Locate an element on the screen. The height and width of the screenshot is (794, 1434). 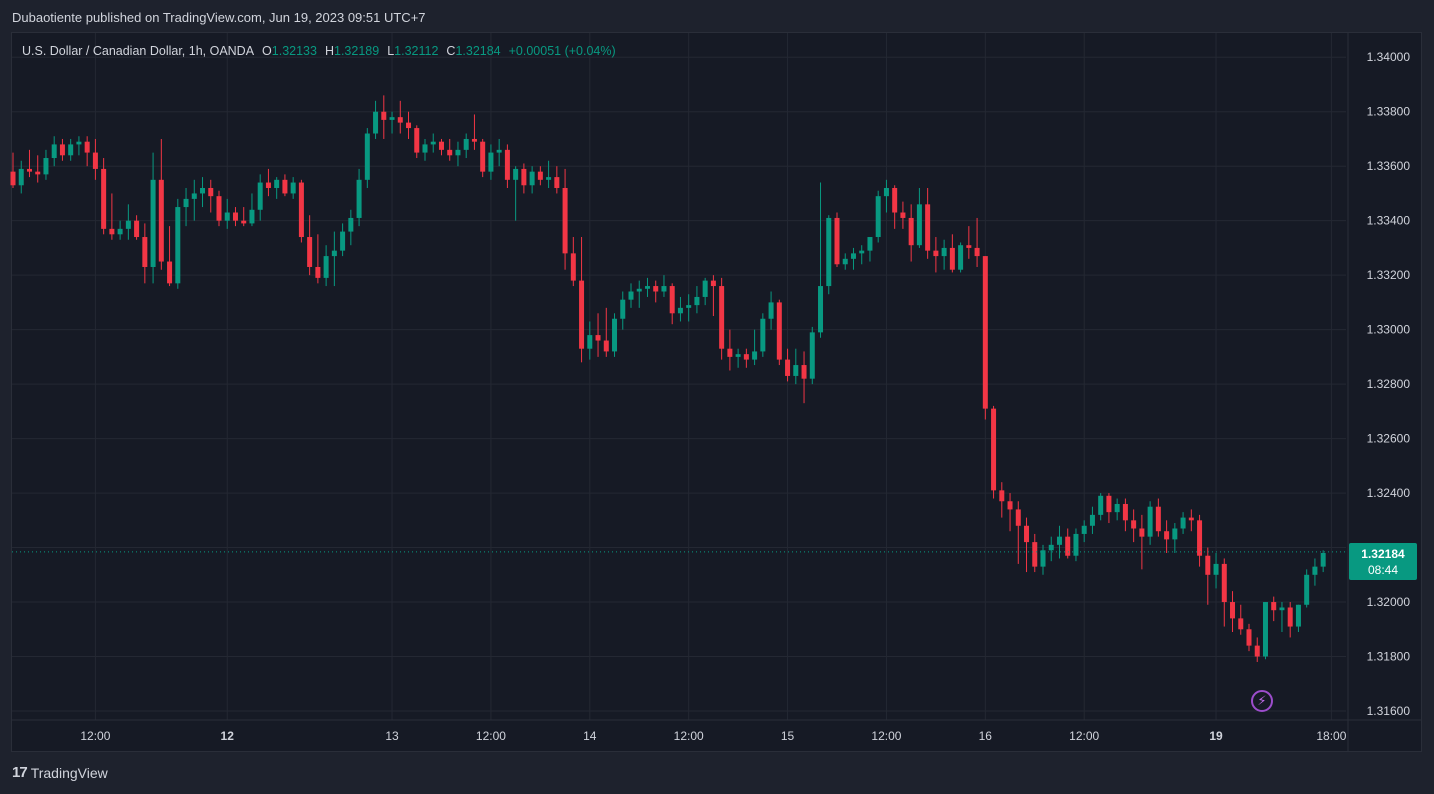
lightning-icon: ⚡ is located at coordinates (1262, 701).